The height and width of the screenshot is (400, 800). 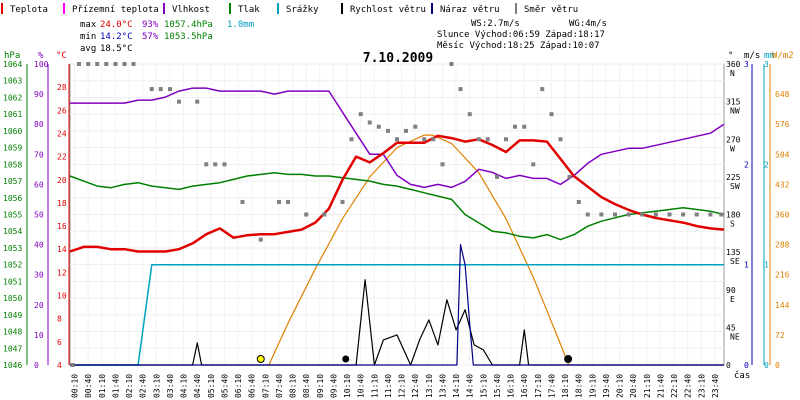 I want to click on tick-time: 14:40, so click(x=470, y=386).